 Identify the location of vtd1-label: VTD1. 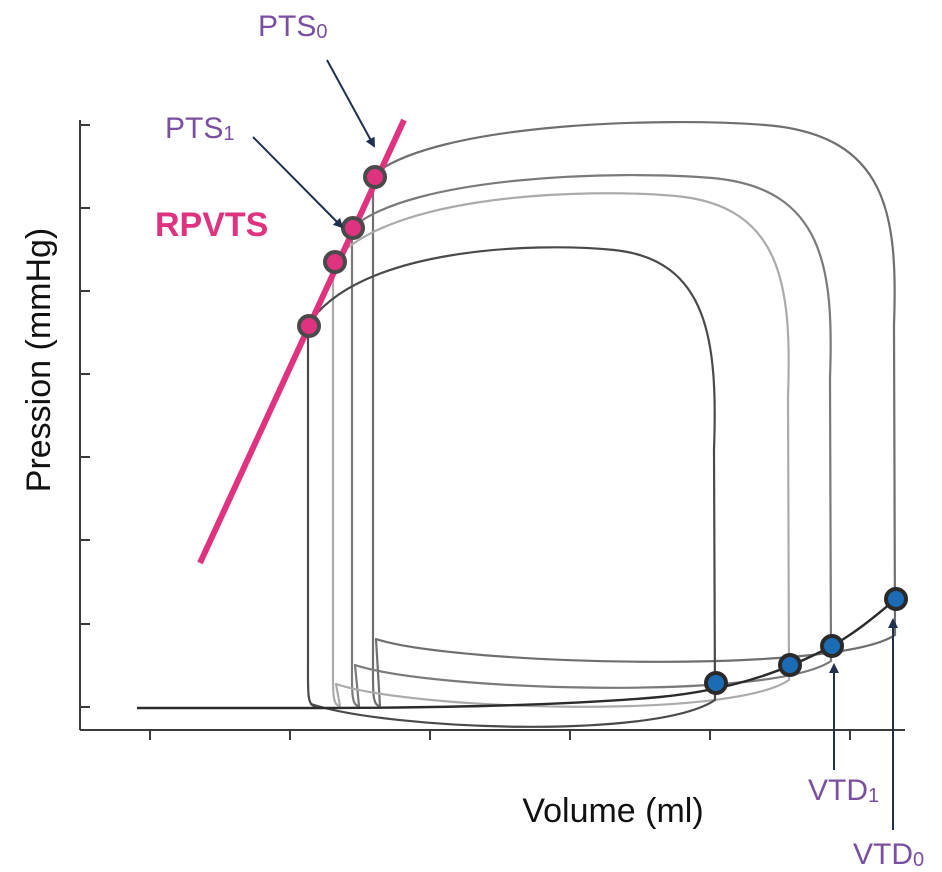
(843, 790).